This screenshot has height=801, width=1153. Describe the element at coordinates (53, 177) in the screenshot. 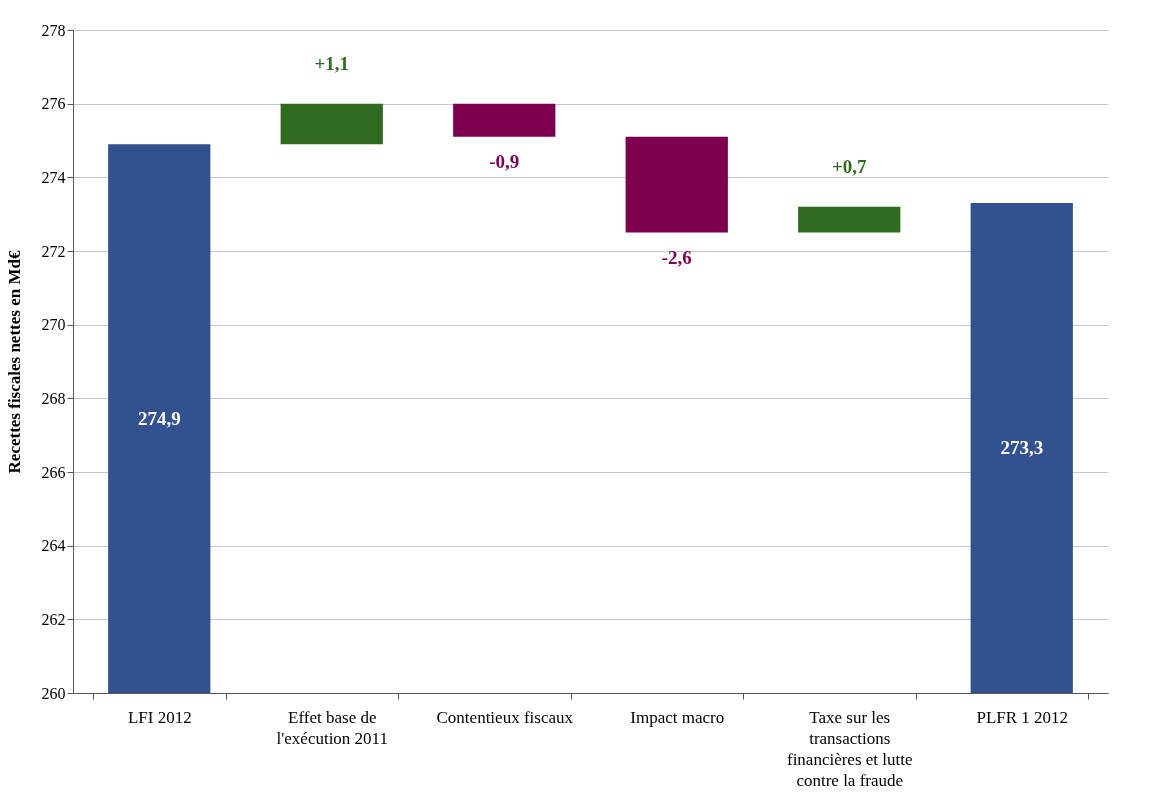

I see `y-tick-label: 274` at that location.